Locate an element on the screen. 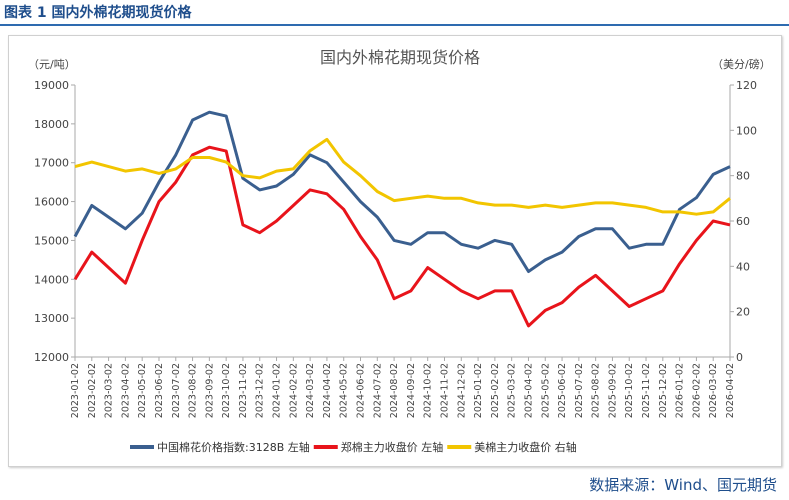 The image size is (789, 500). x-tick-label: 2024-01-02 is located at coordinates (277, 390).